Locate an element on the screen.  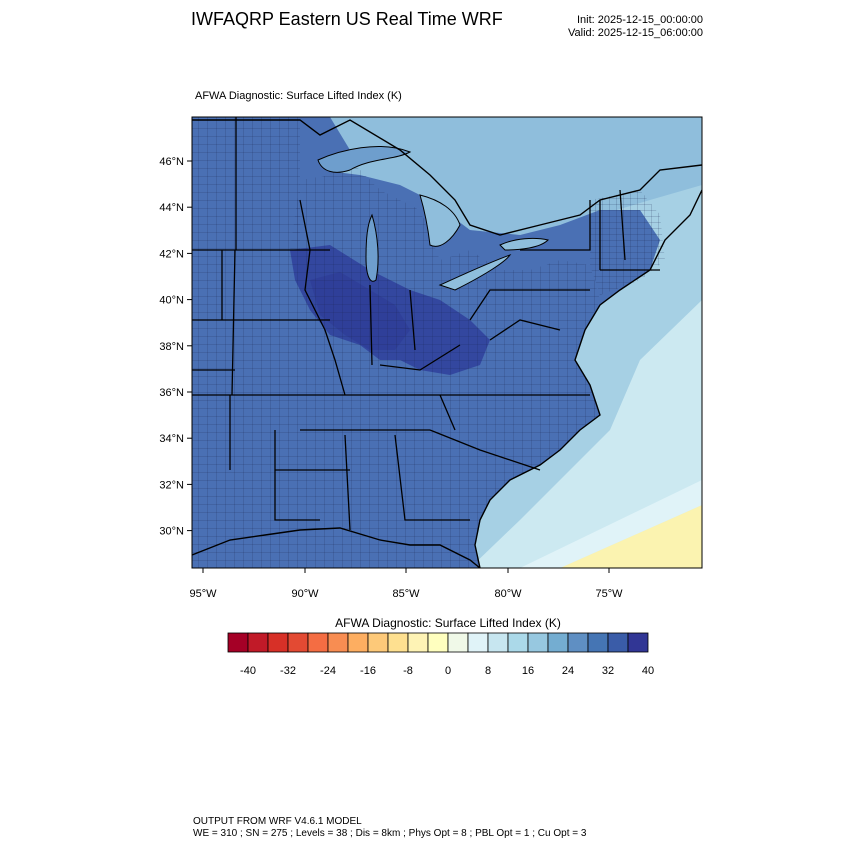
lat-label: 34°N is located at coordinates (171, 439).